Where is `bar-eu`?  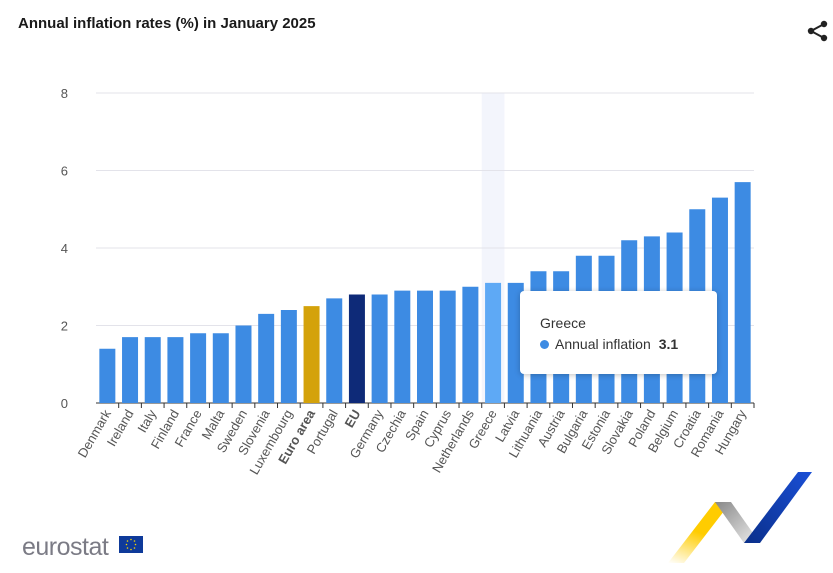 bar-eu is located at coordinates (356, 349).